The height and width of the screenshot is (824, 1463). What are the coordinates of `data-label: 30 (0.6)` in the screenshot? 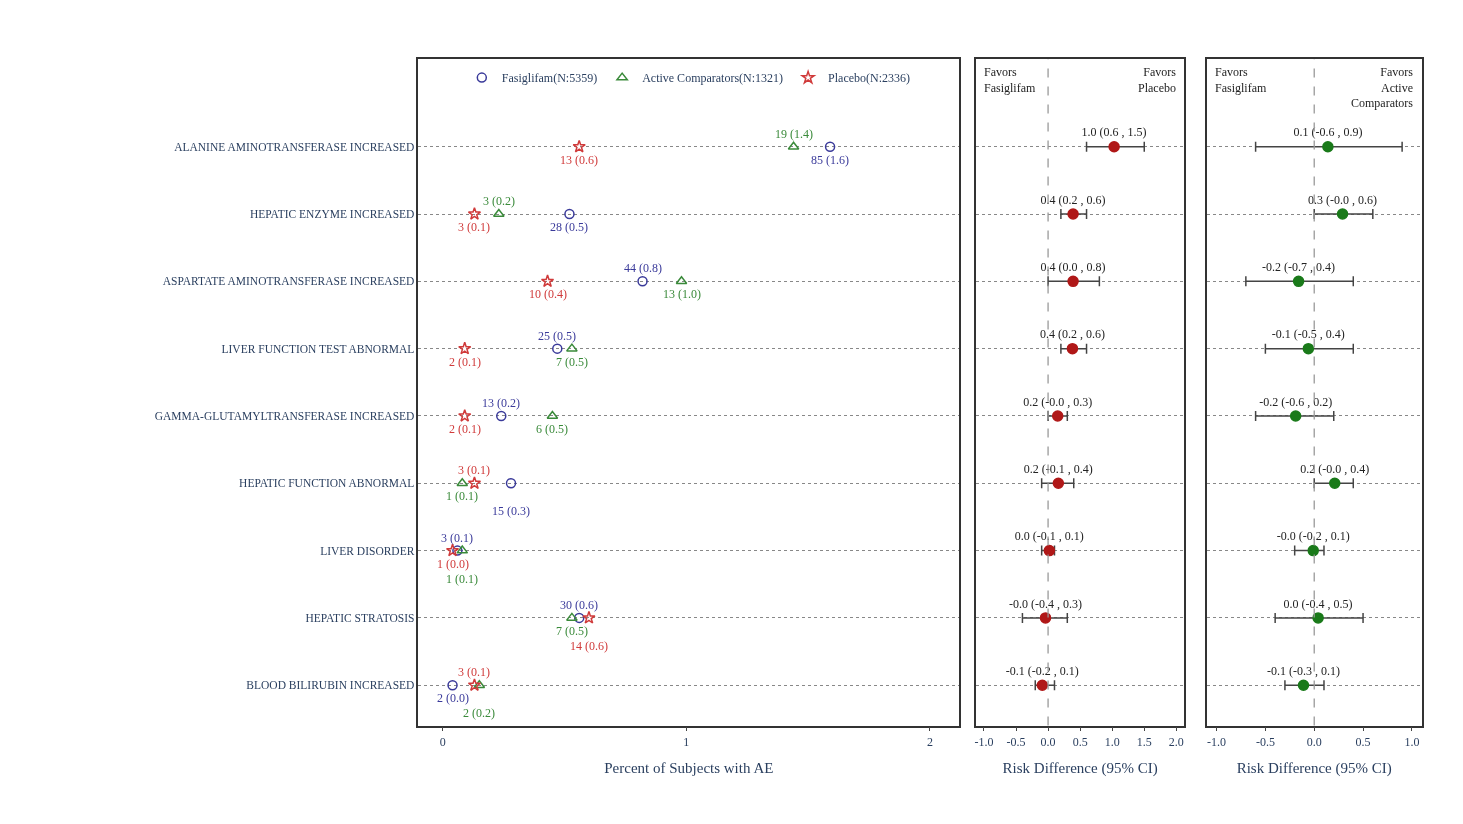 It's located at (579, 605).